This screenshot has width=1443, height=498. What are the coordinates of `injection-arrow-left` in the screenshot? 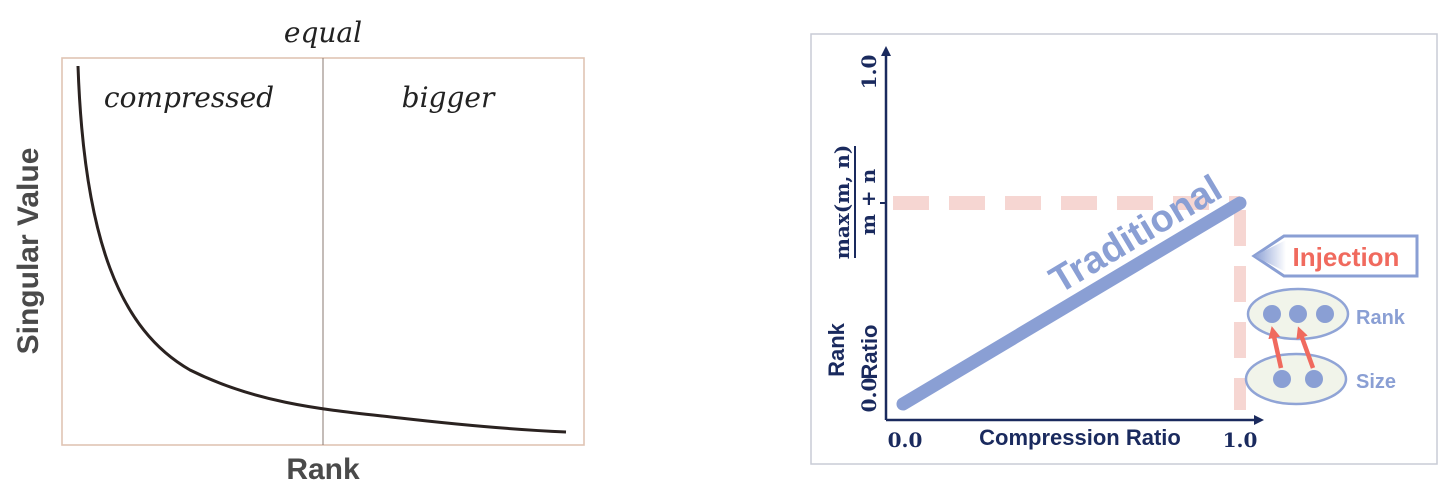 It's located at (1276, 347).